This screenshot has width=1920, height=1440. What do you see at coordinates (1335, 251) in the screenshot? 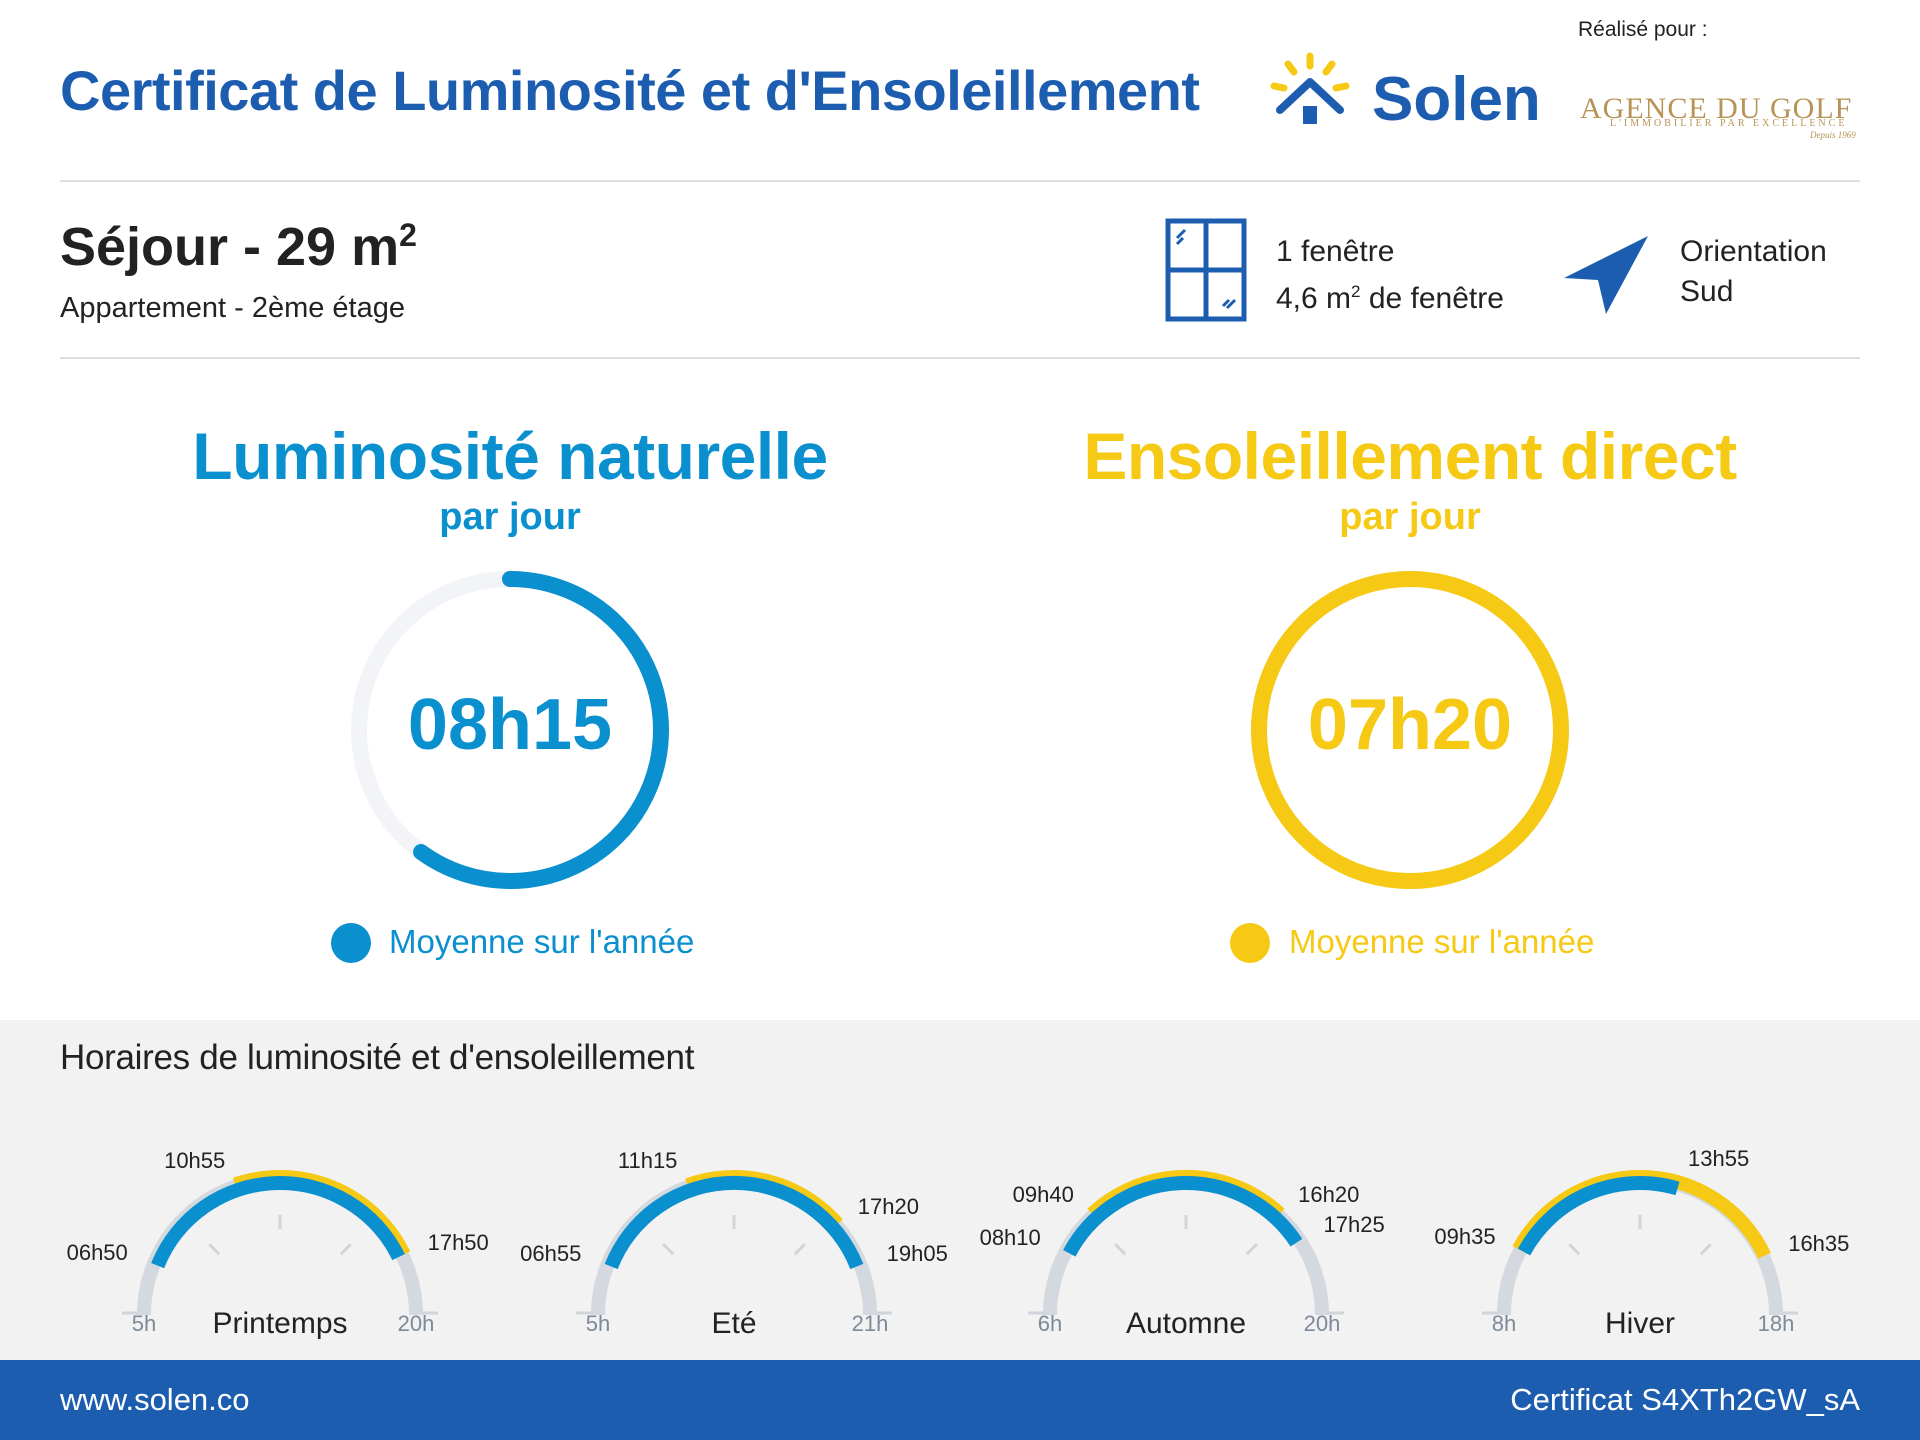
I see `window-count: 1 fenêtre` at bounding box center [1335, 251].